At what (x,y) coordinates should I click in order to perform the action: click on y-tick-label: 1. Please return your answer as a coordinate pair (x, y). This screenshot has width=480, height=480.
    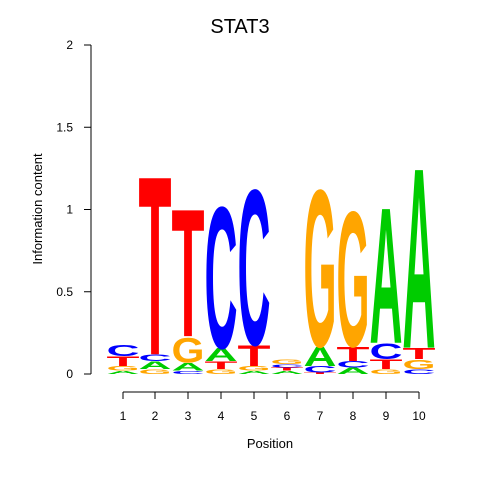
    Looking at the image, I should click on (69, 210).